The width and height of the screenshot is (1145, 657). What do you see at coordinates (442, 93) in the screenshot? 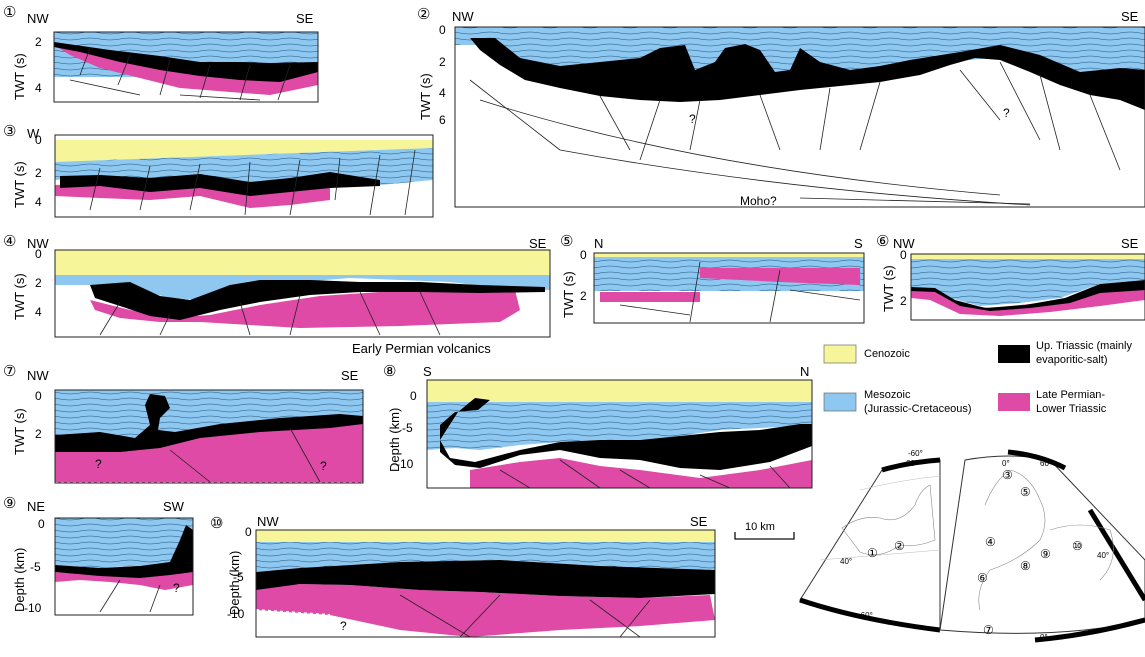
I see `section-2-tick: 4` at bounding box center [442, 93].